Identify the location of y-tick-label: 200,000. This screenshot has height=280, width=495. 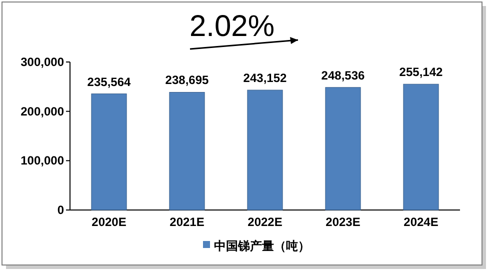
(42, 111).